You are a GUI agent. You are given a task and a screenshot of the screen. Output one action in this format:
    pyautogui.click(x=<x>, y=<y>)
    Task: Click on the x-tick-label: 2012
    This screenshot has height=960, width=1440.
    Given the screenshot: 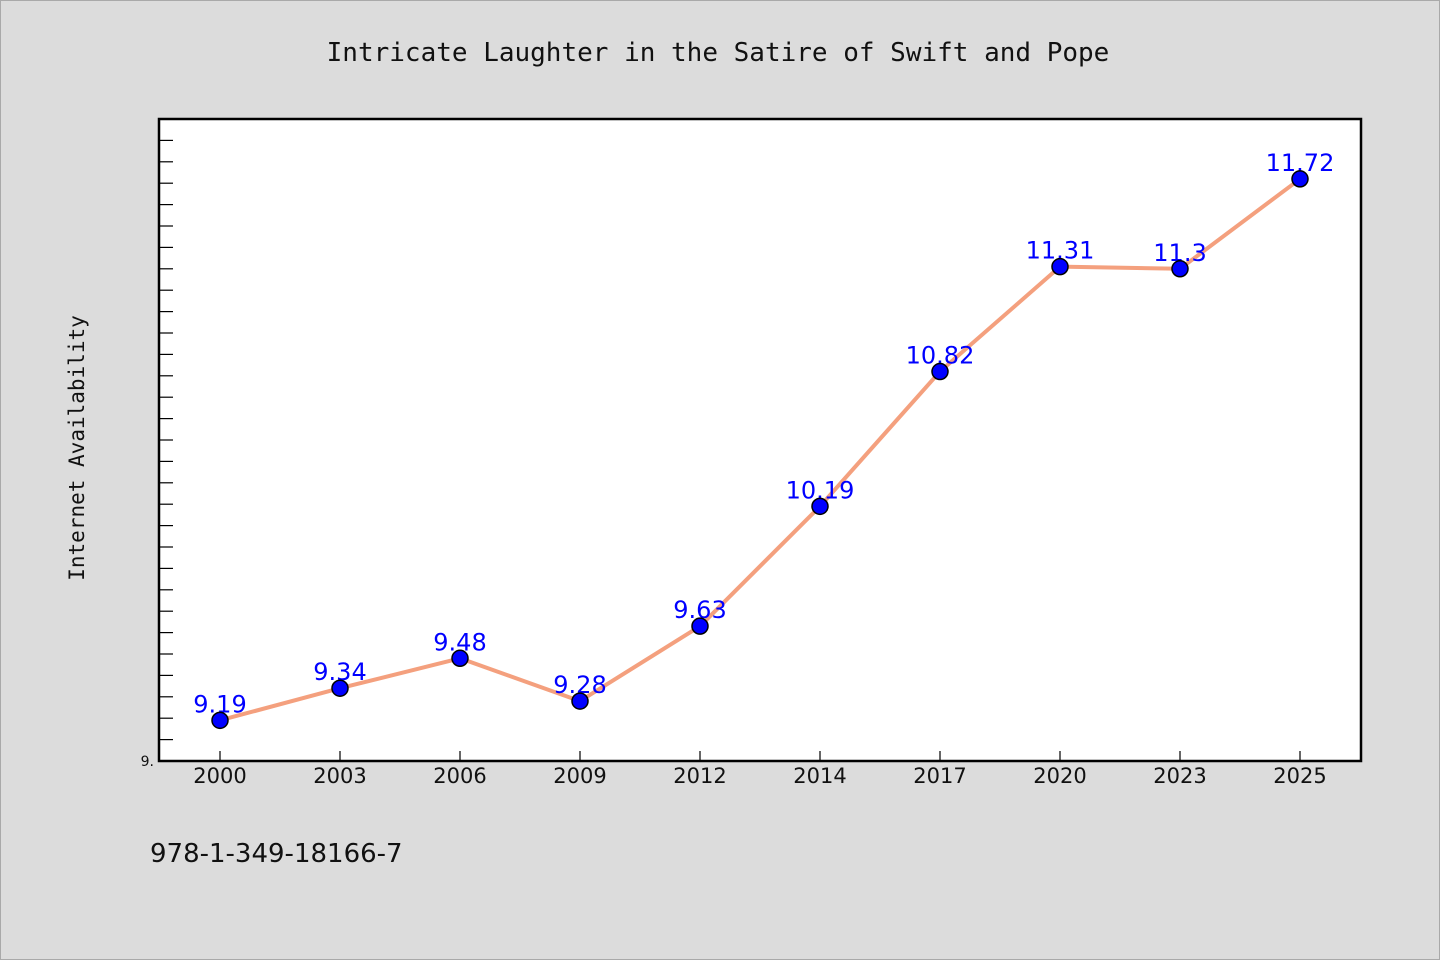 What is the action you would take?
    pyautogui.click(x=699, y=776)
    